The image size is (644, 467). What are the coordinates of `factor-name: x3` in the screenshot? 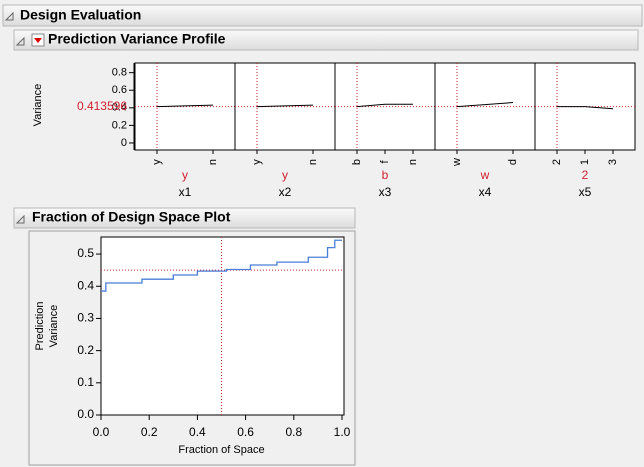 It's located at (385, 192).